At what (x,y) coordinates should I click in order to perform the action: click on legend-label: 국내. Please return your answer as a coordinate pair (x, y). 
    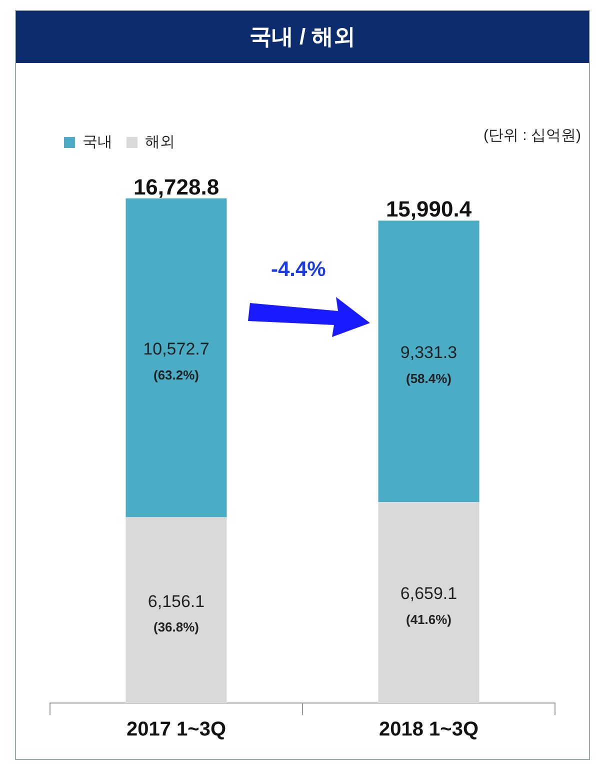
    Looking at the image, I should click on (97, 142).